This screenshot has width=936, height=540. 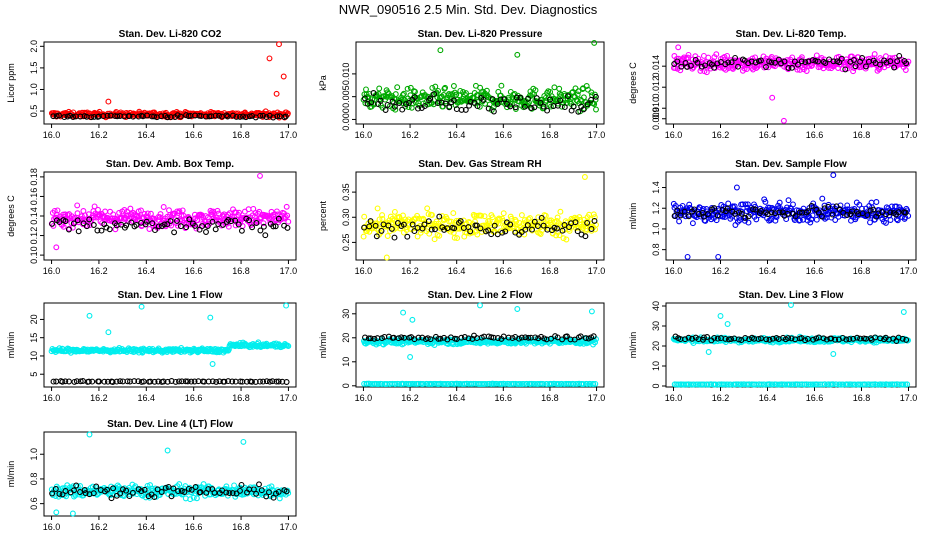 I want to click on y-tick-label: 0.10, so click(x=34, y=255).